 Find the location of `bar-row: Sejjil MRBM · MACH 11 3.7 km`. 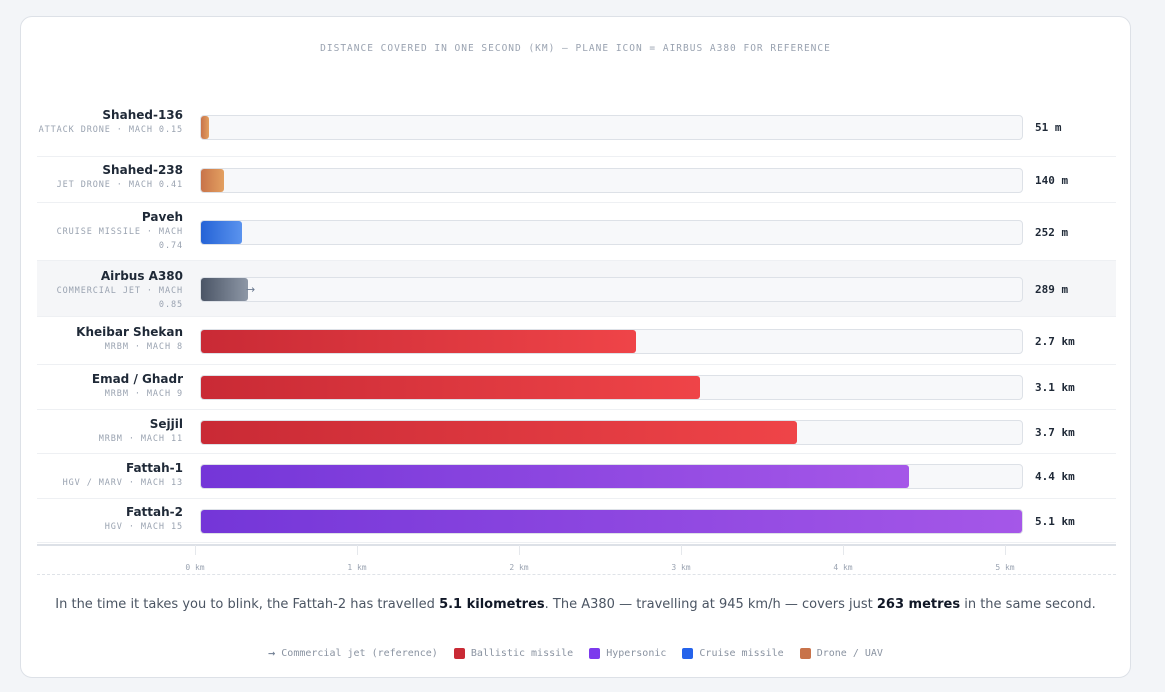

bar-row: Sejjil MRBM · MACH 11 3.7 km is located at coordinates (576, 432).